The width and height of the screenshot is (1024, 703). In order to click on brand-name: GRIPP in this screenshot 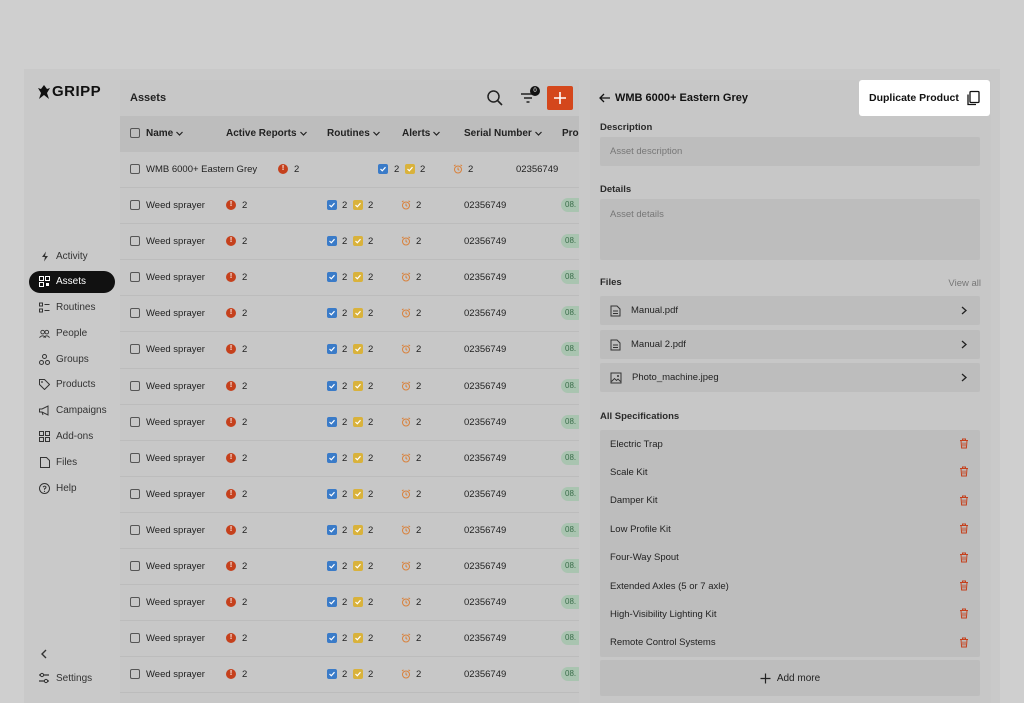, I will do `click(77, 91)`.